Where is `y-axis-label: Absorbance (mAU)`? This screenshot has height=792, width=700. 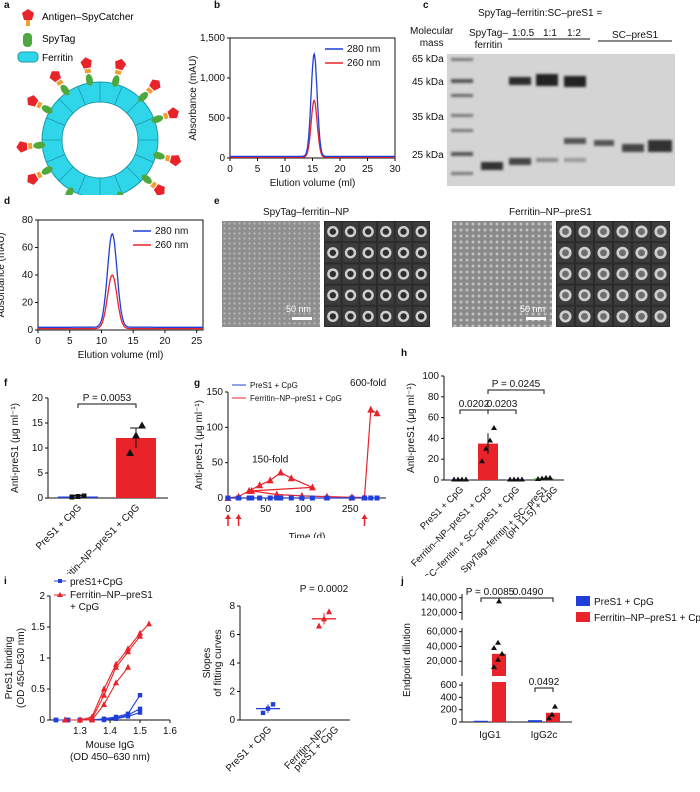 y-axis-label: Absorbance (mAU) is located at coordinates (3, 274).